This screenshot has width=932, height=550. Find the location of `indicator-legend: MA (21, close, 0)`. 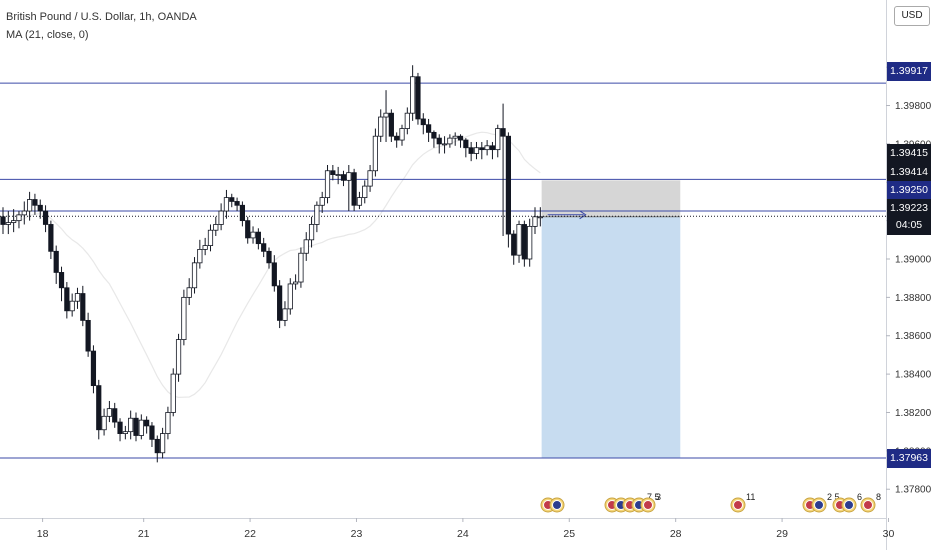

indicator-legend: MA (21, close, 0) is located at coordinates (47, 35).